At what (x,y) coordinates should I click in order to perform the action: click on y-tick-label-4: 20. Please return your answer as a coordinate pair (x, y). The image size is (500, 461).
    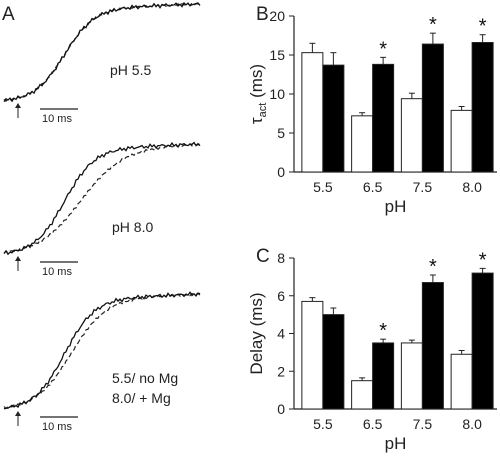
    Looking at the image, I should click on (277, 16).